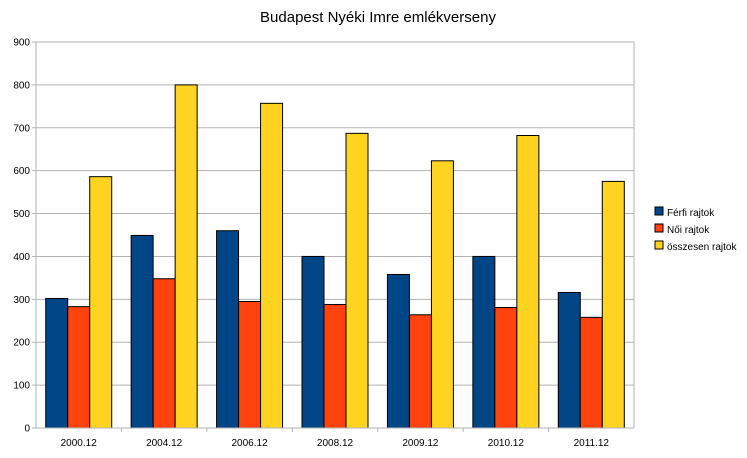 This screenshot has width=747, height=458. I want to click on y-tick-label: 200, so click(21, 343).